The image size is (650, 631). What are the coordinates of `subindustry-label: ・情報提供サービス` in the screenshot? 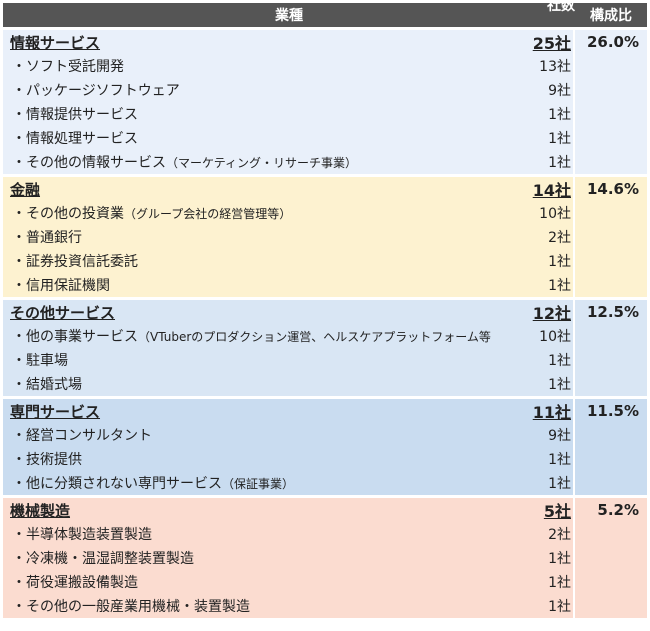 It's located at (75, 115).